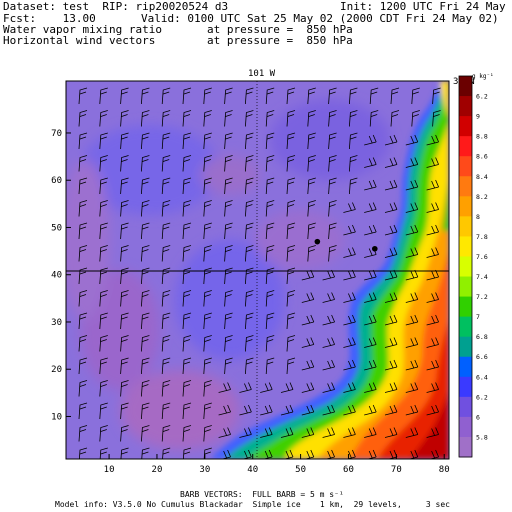 This screenshot has height=512, width=512. Describe the element at coordinates (482, 257) in the screenshot. I see `legend-value: 7.6` at that location.